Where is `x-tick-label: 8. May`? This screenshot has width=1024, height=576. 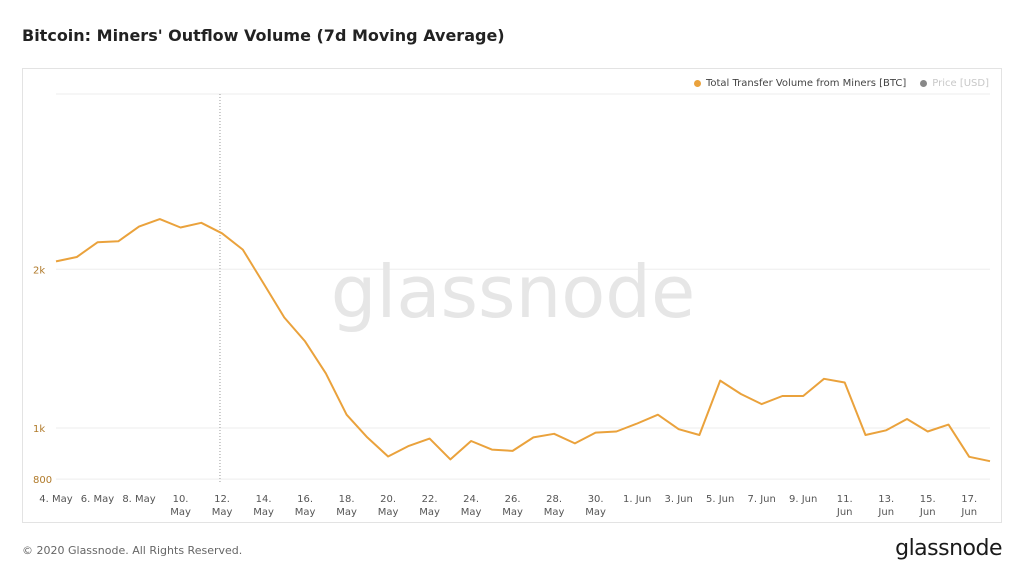 x-tick-label: 8. May is located at coordinates (138, 499).